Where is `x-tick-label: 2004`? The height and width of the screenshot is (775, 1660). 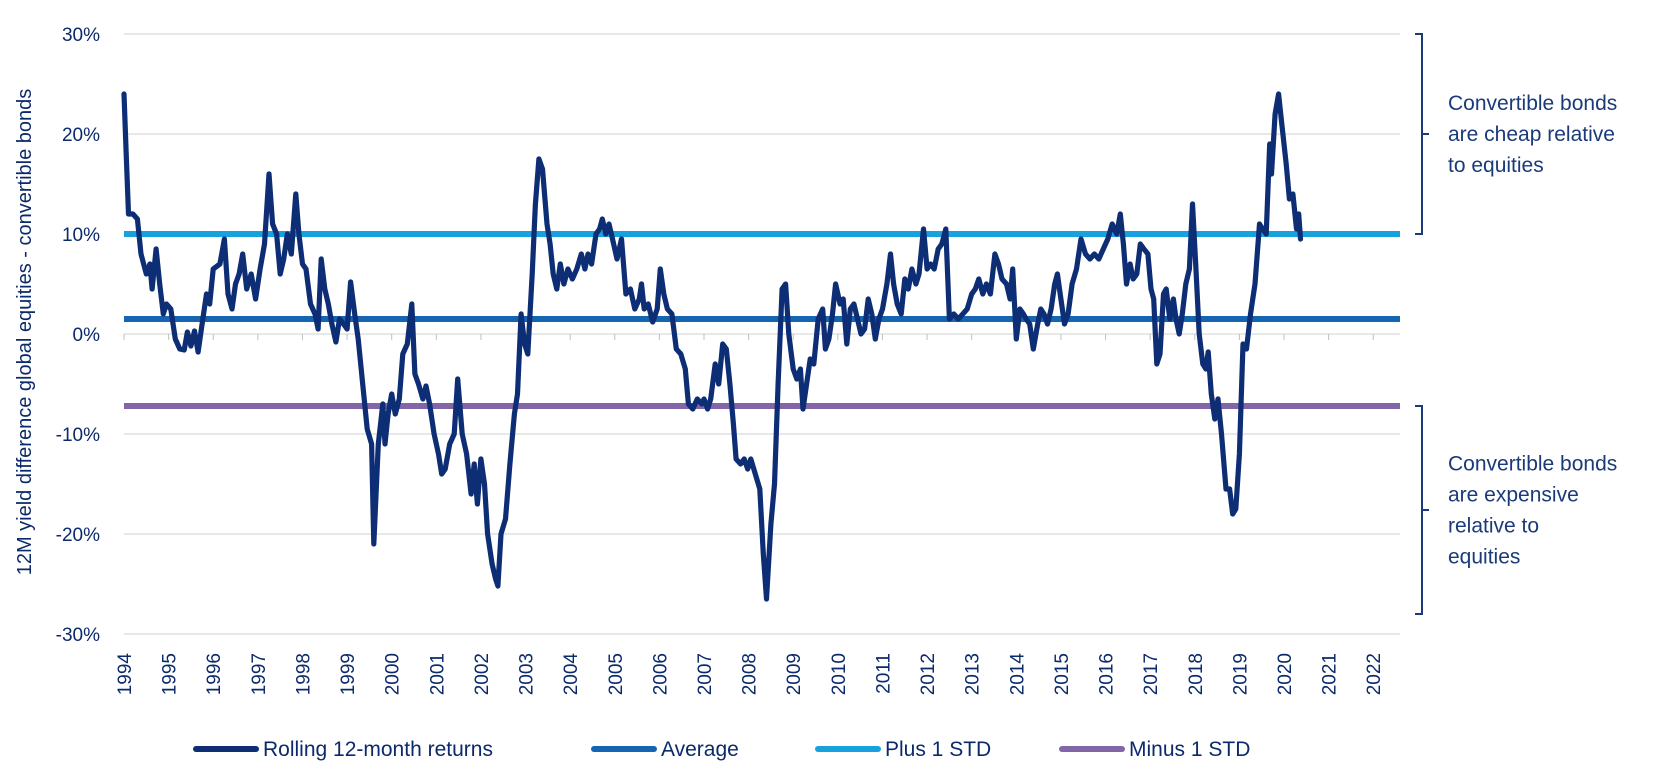 x-tick-label: 2004 is located at coordinates (571, 674).